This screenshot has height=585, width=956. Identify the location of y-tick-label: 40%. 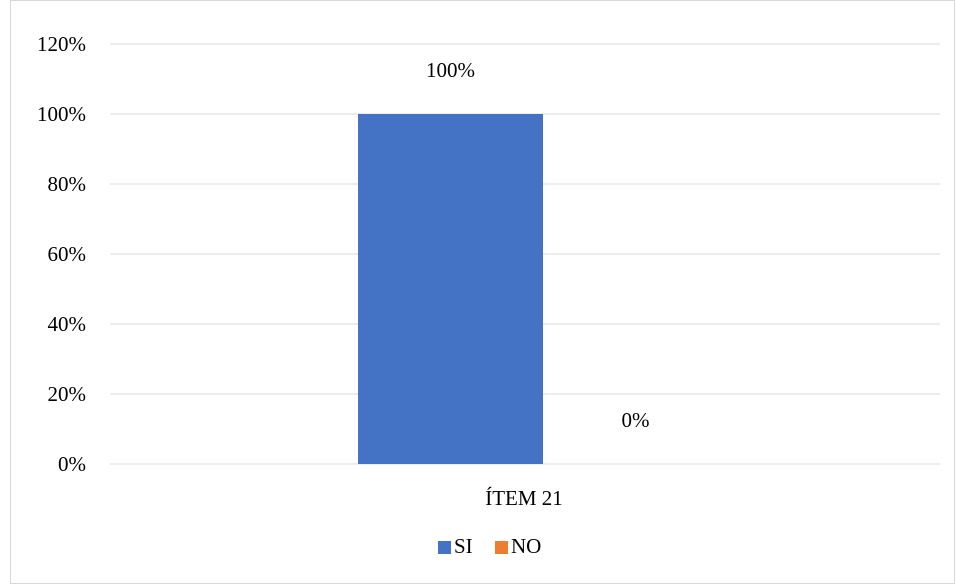
(67, 324).